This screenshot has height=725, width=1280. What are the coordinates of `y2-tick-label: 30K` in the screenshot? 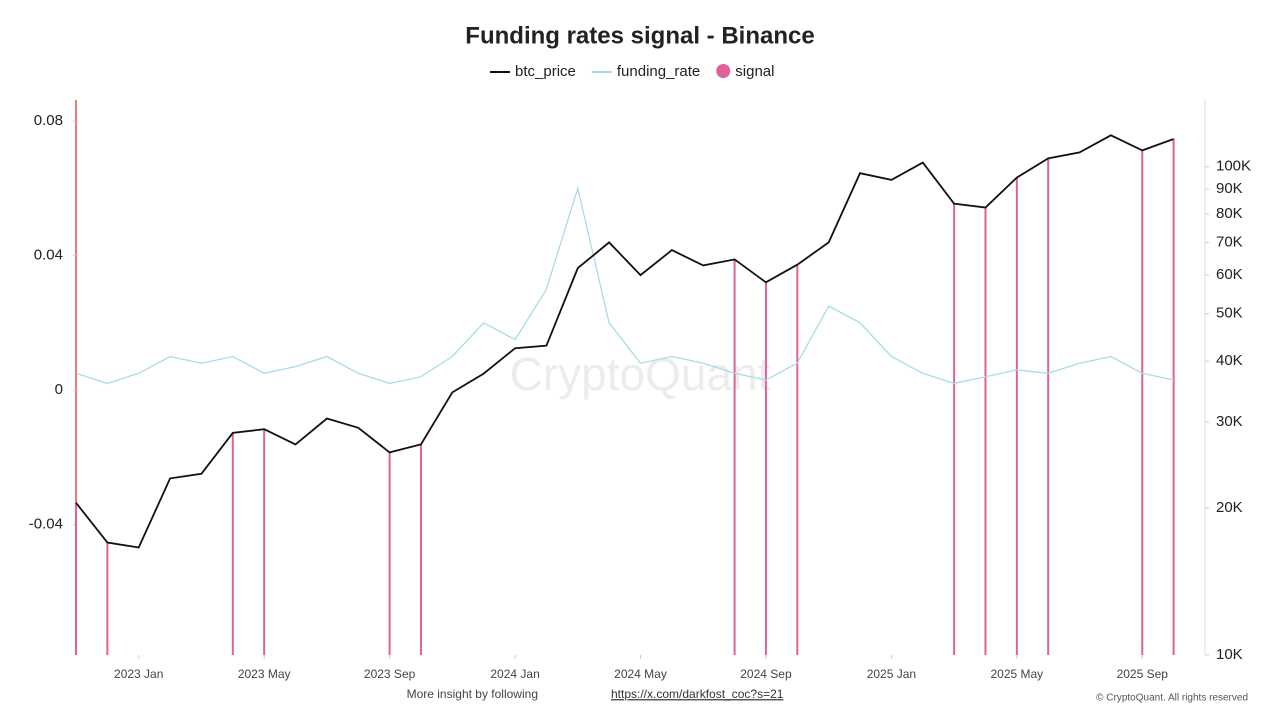 It's located at (1229, 421).